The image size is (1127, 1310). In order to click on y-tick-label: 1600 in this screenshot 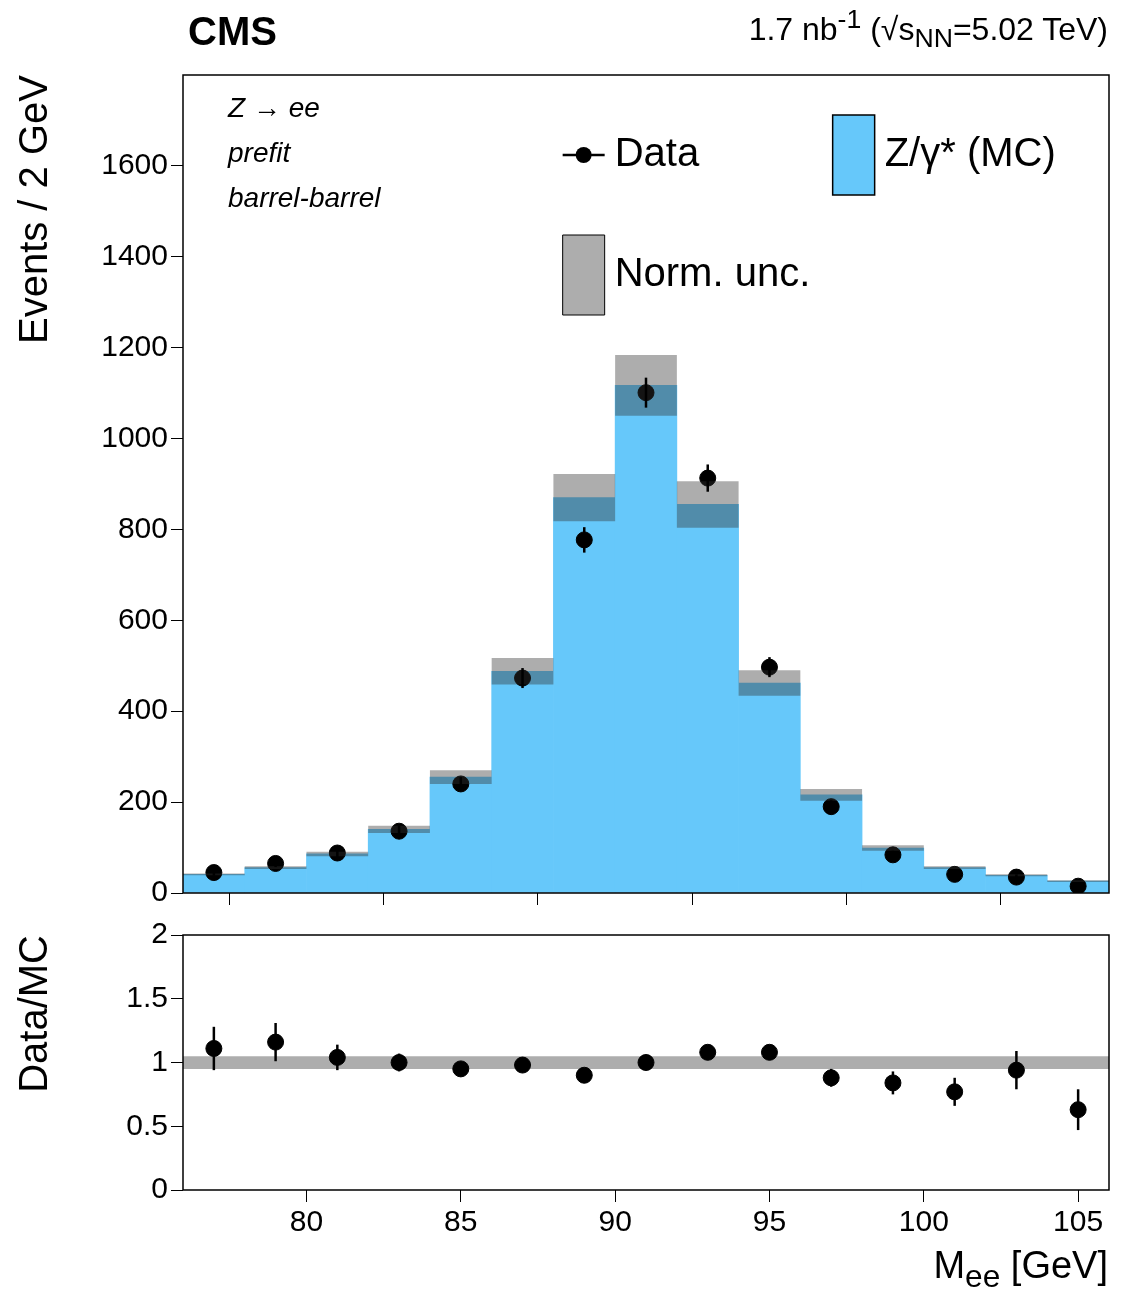, I will do `click(134, 164)`.